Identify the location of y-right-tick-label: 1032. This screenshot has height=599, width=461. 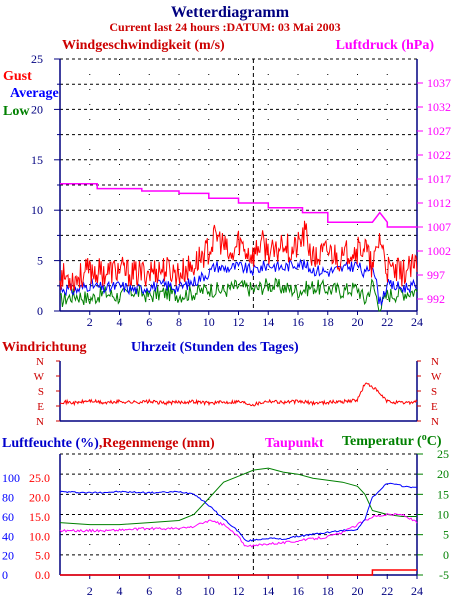
(439, 107).